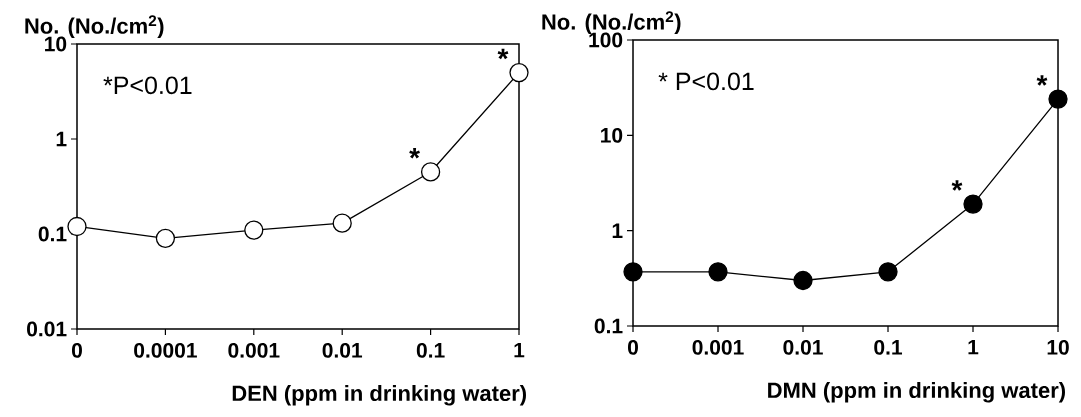  I want to click on annotation: * P<0.01, so click(706, 81).